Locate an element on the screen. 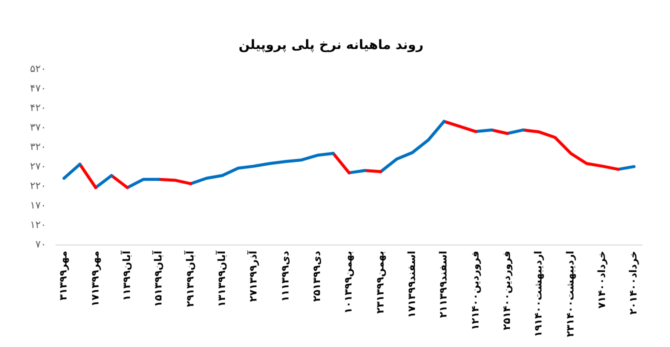 The image size is (670, 347). x-tick-label: ۱۷مهر۱۳۹۹ is located at coordinates (96, 278).